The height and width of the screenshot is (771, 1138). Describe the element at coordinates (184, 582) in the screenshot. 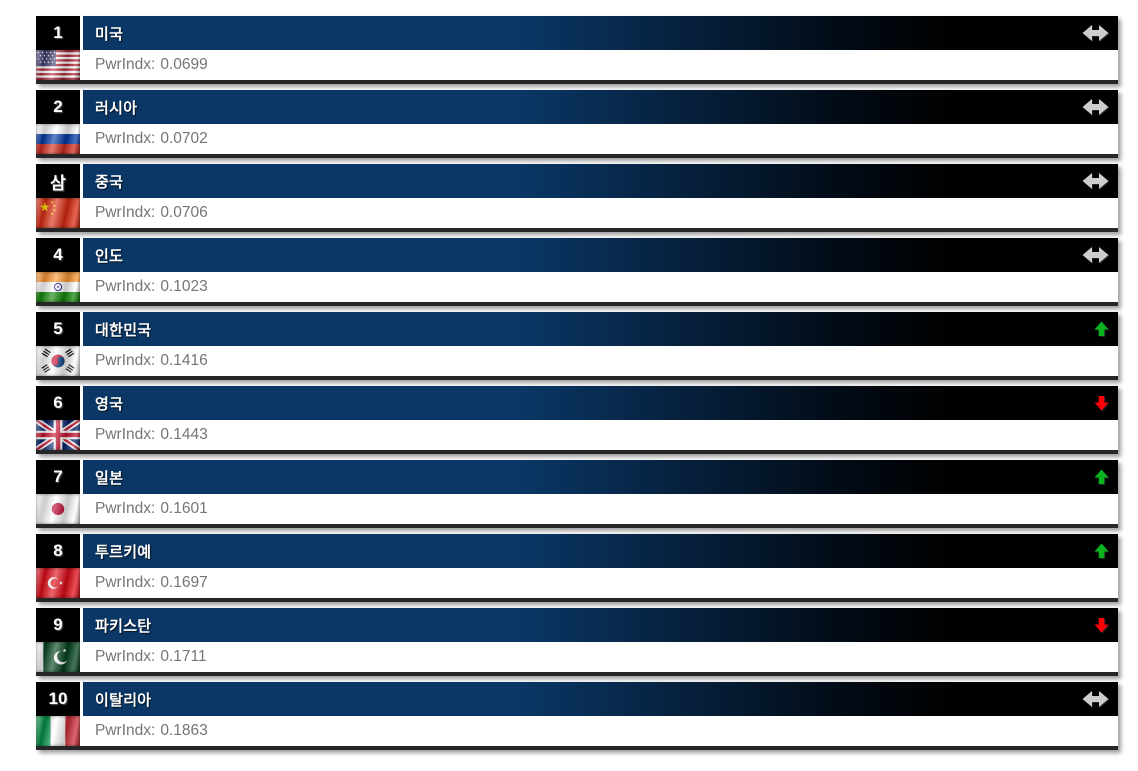

I see `power-index-value: 0.1697` at that location.